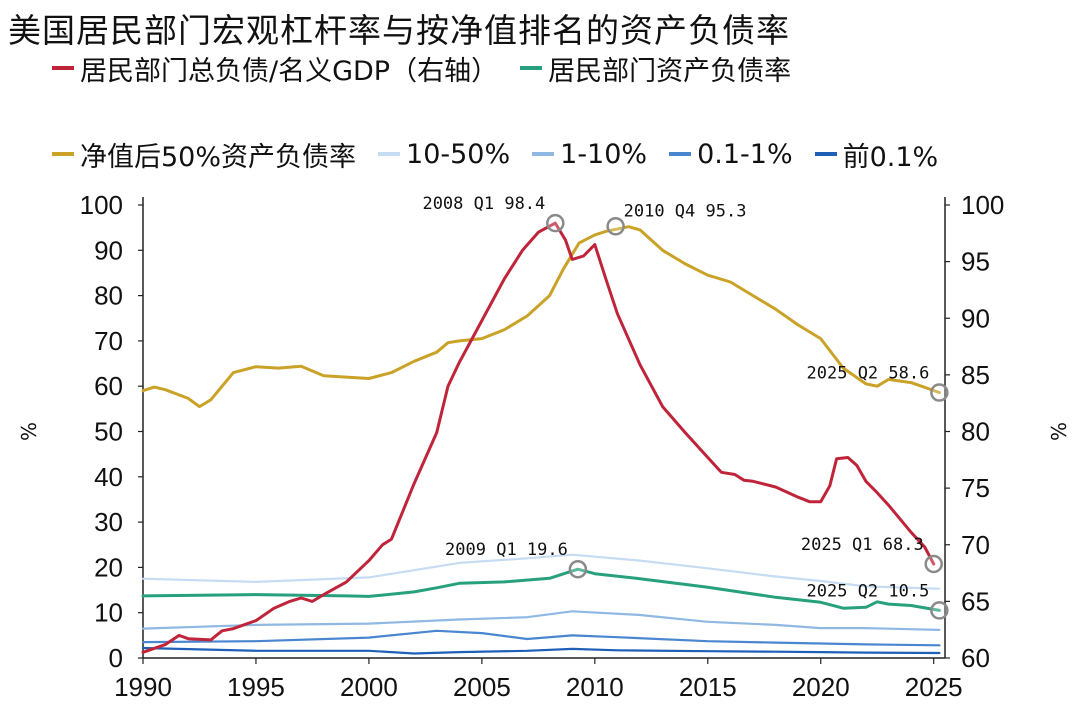  What do you see at coordinates (369, 687) in the screenshot?
I see `x-tick-label: 2000` at bounding box center [369, 687].